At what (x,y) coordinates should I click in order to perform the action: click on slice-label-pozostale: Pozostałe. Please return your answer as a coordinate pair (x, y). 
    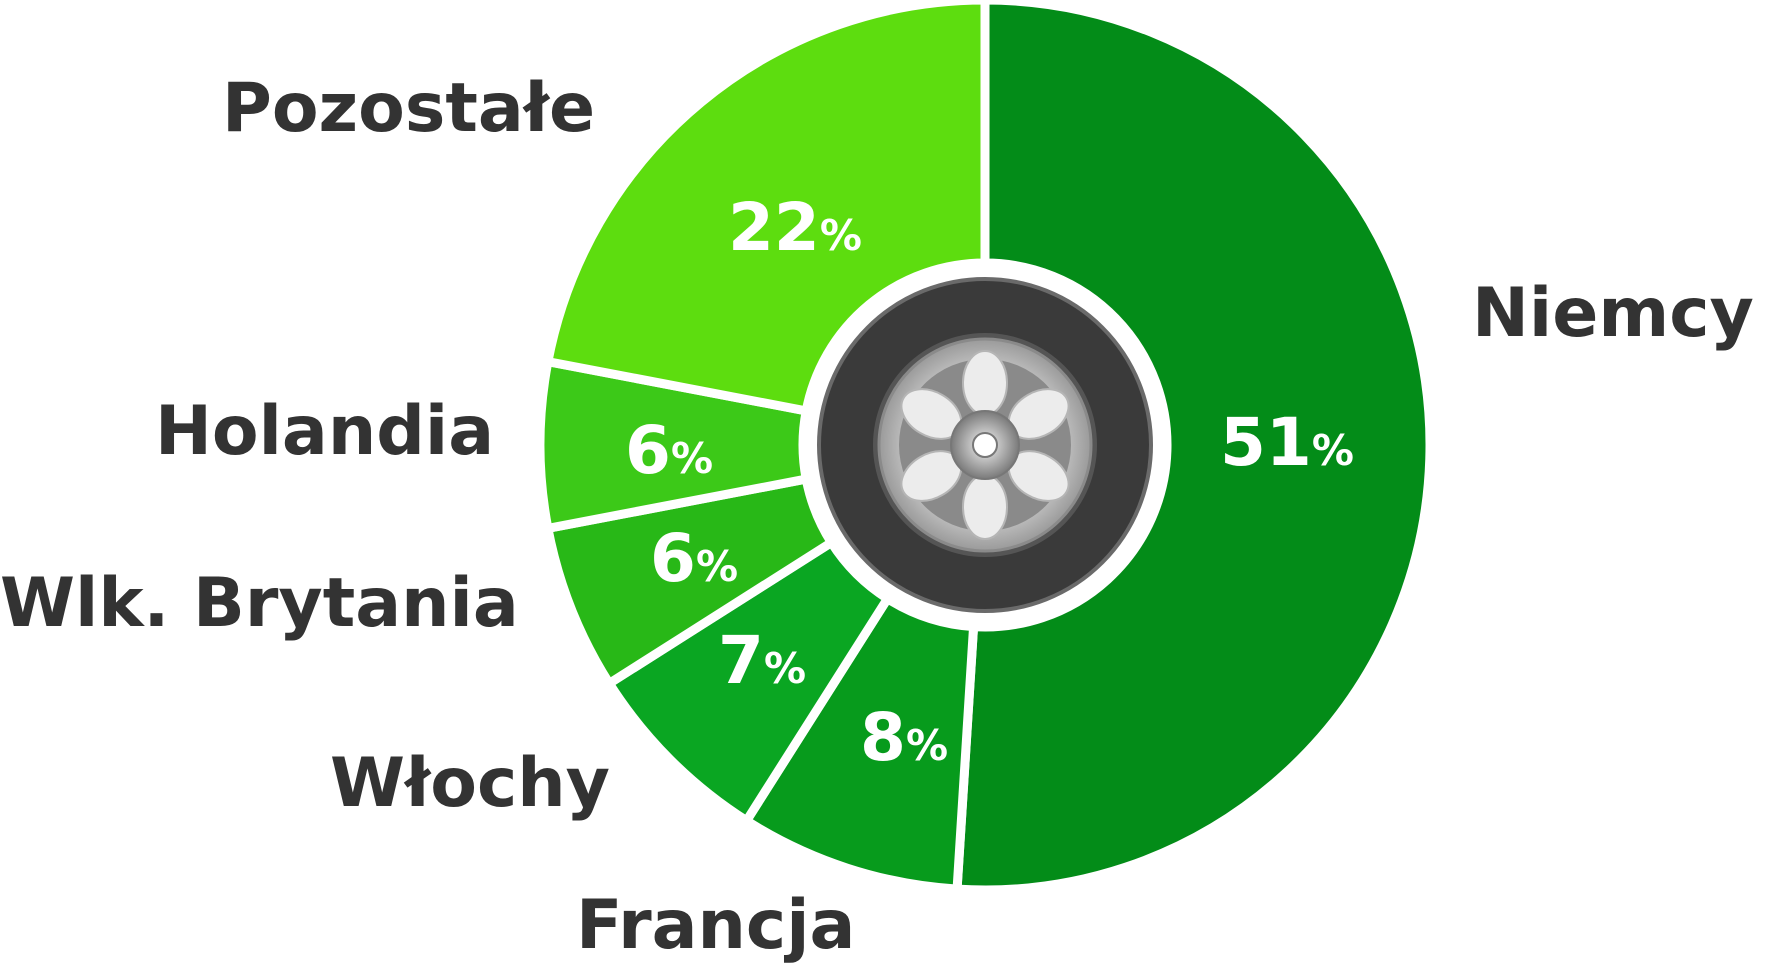
    Looking at the image, I should click on (409, 108).